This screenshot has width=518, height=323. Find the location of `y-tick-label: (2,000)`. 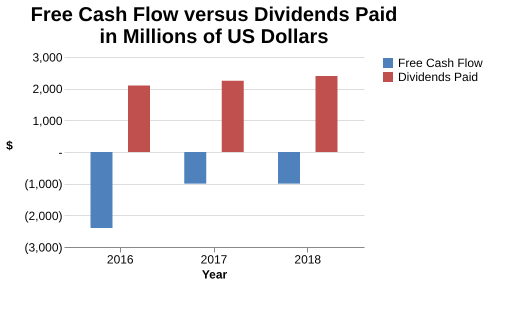

y-tick-label: (2,000) is located at coordinates (43, 215).